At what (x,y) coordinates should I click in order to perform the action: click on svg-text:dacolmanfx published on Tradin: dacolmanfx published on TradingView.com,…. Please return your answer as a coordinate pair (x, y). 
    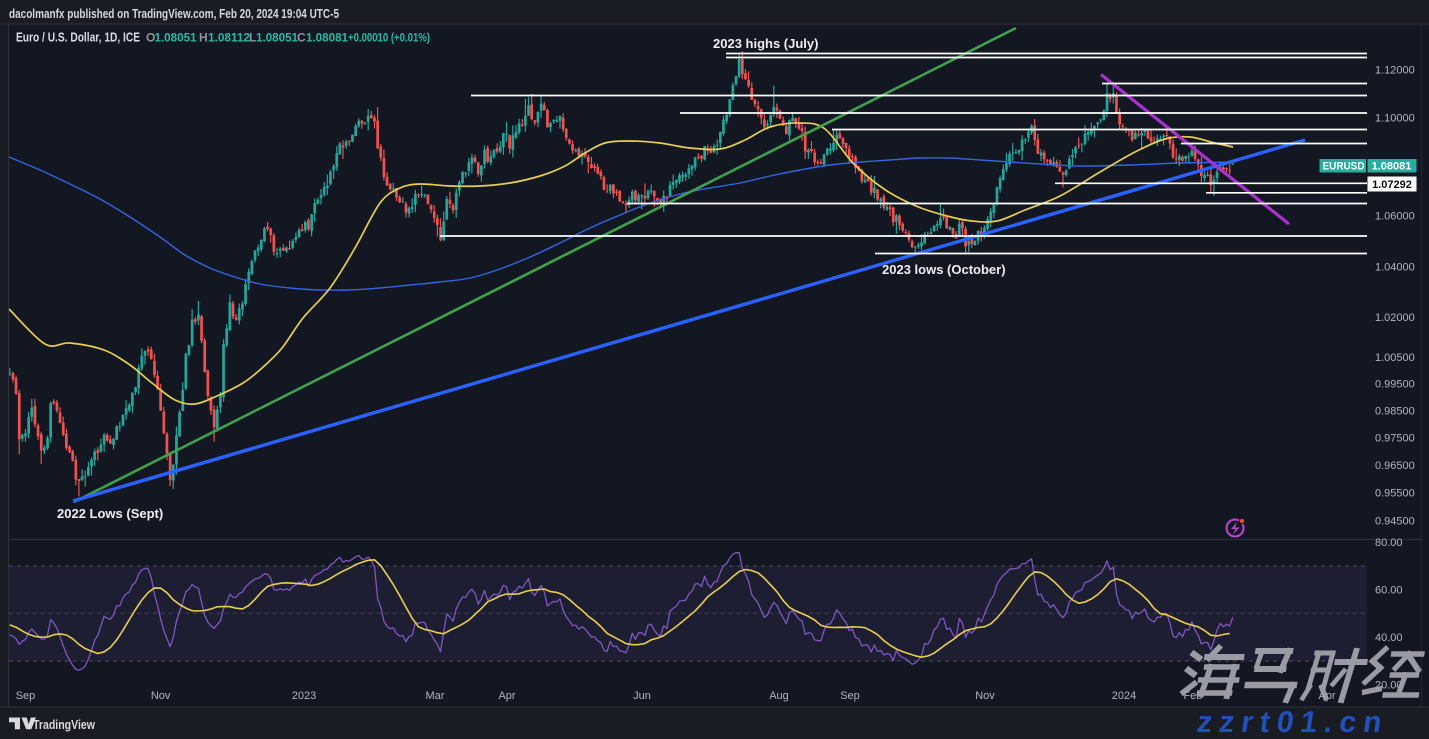
    Looking at the image, I should click on (174, 13).